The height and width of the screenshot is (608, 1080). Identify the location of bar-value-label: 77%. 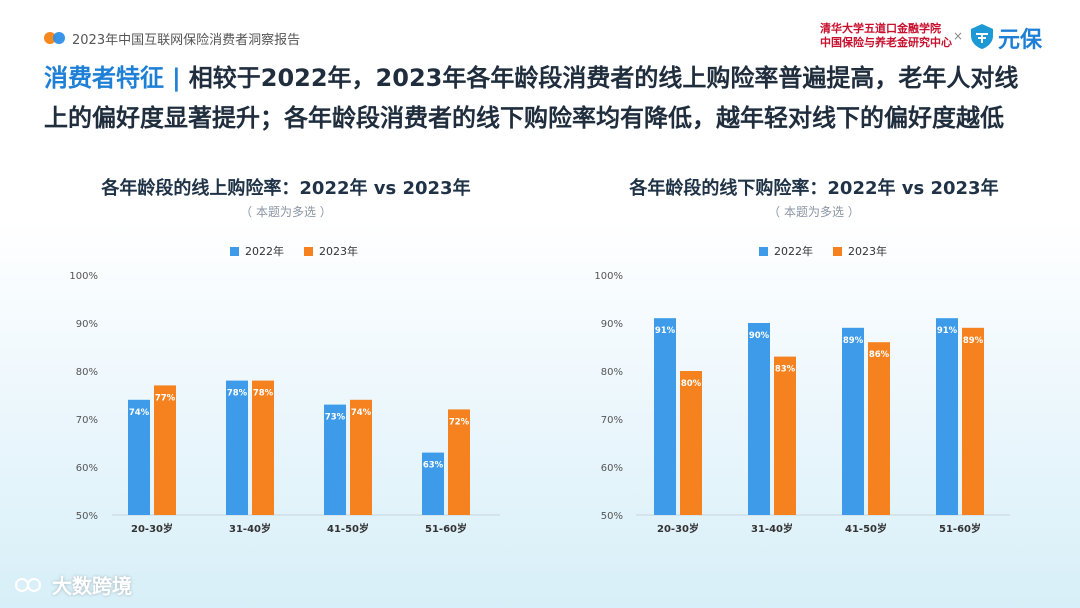
(165, 398).